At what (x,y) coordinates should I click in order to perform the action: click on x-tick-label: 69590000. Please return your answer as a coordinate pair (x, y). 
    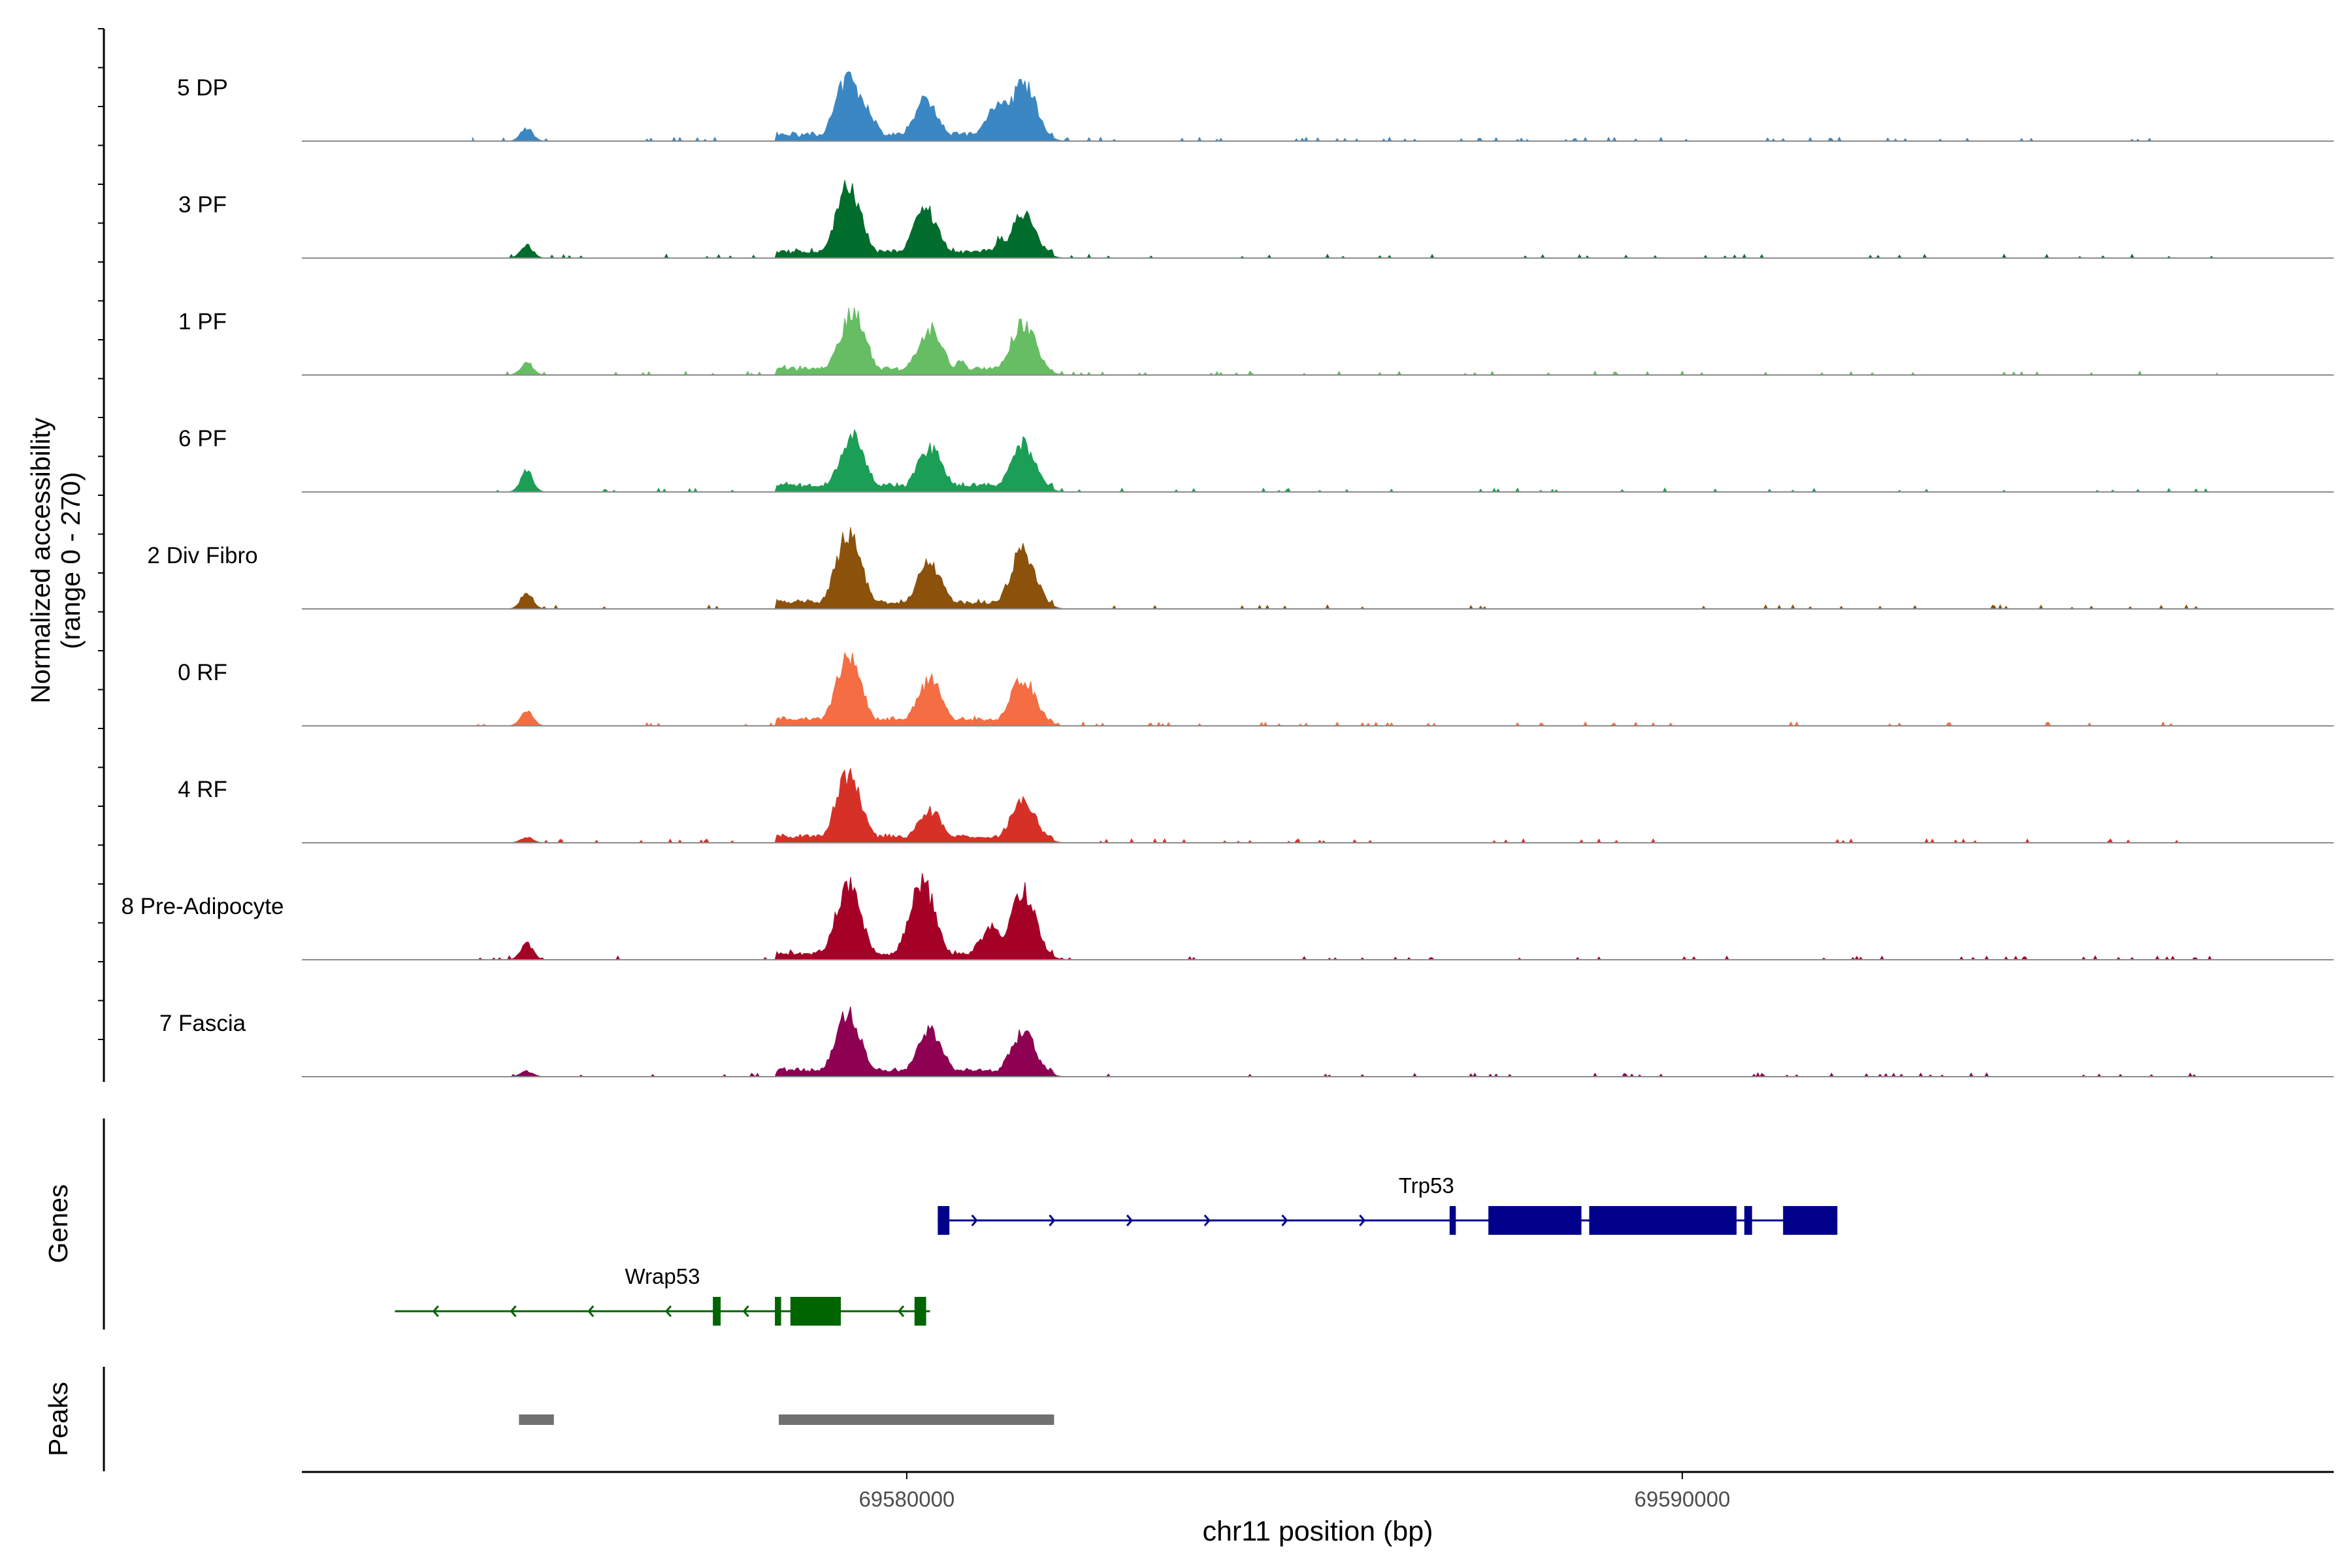
    Looking at the image, I should click on (1682, 1499).